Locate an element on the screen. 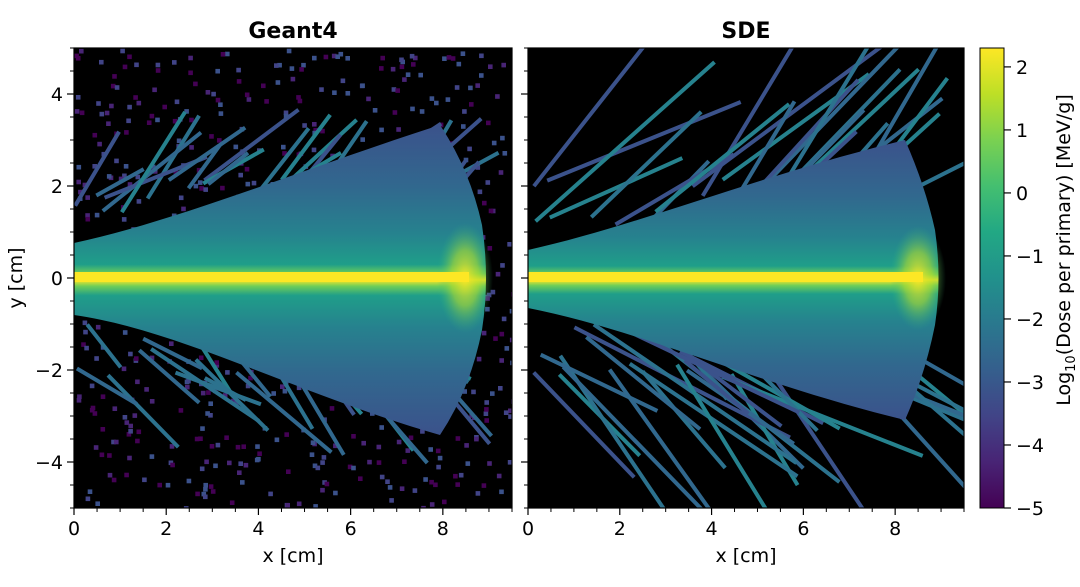  x-tick-label: 0 is located at coordinates (528, 529).